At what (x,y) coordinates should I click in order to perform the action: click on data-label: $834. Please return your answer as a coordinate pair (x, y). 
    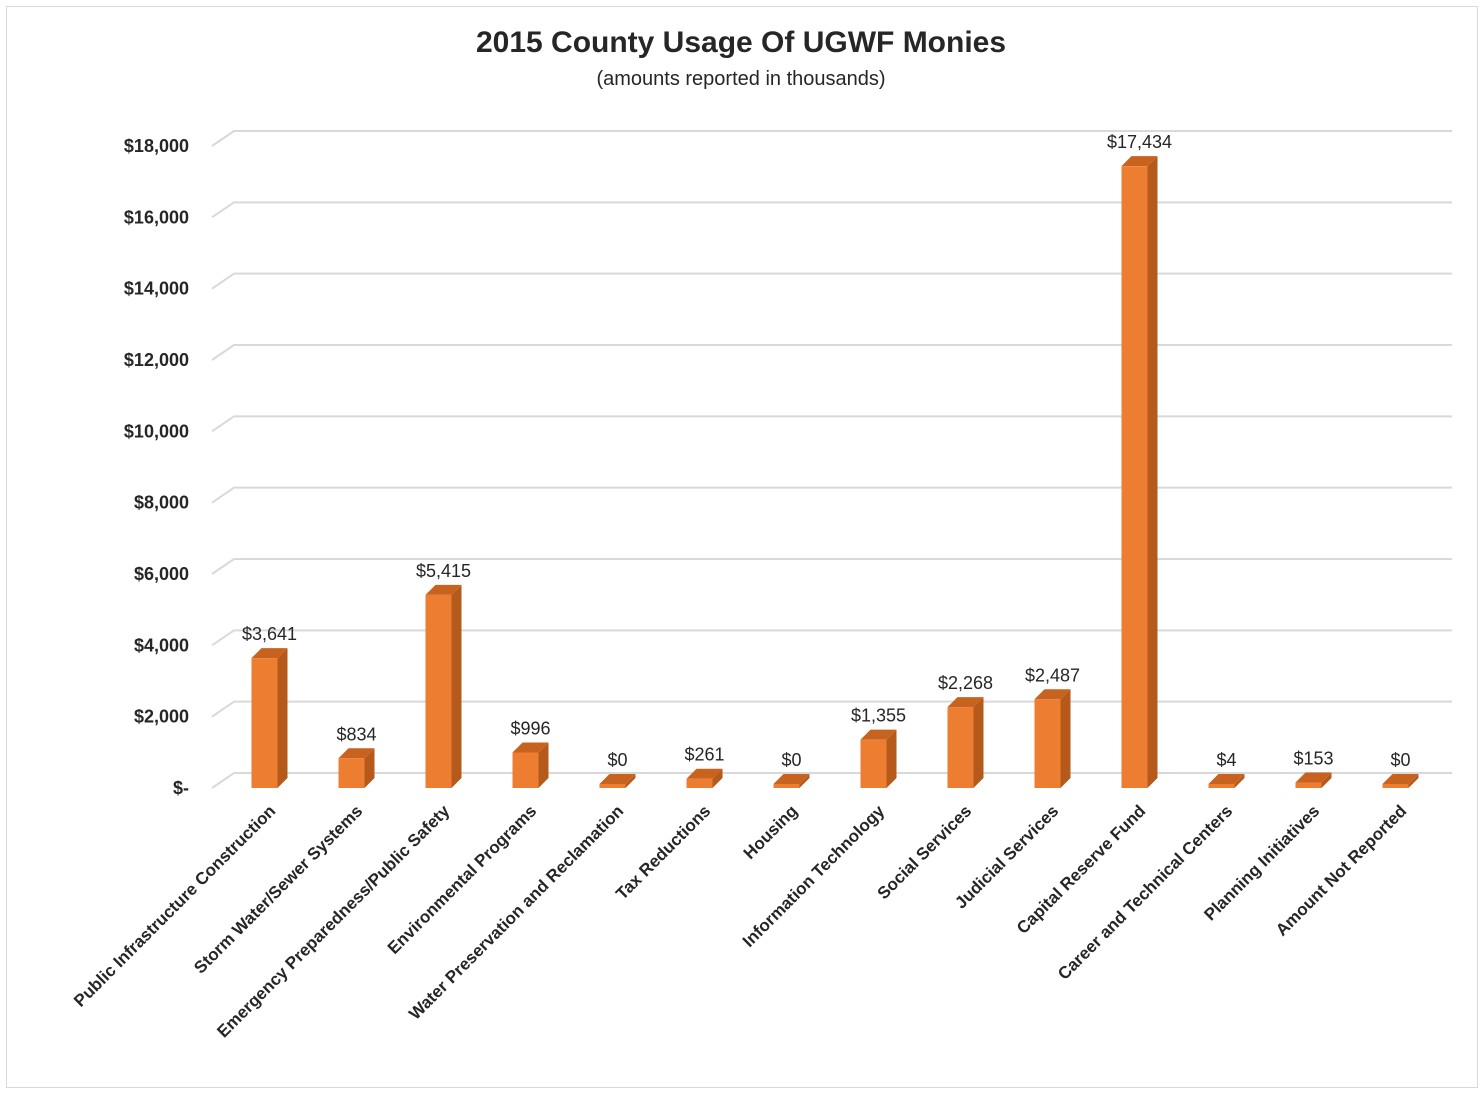
    Looking at the image, I should click on (356, 734).